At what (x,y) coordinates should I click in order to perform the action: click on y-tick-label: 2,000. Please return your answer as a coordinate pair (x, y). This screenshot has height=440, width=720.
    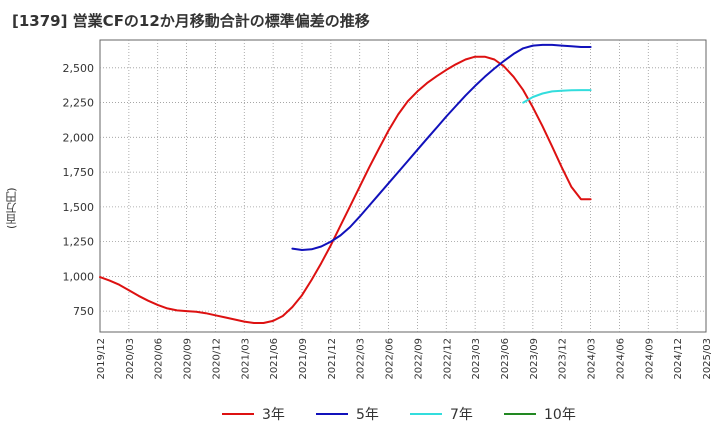
    Looking at the image, I should click on (79, 137).